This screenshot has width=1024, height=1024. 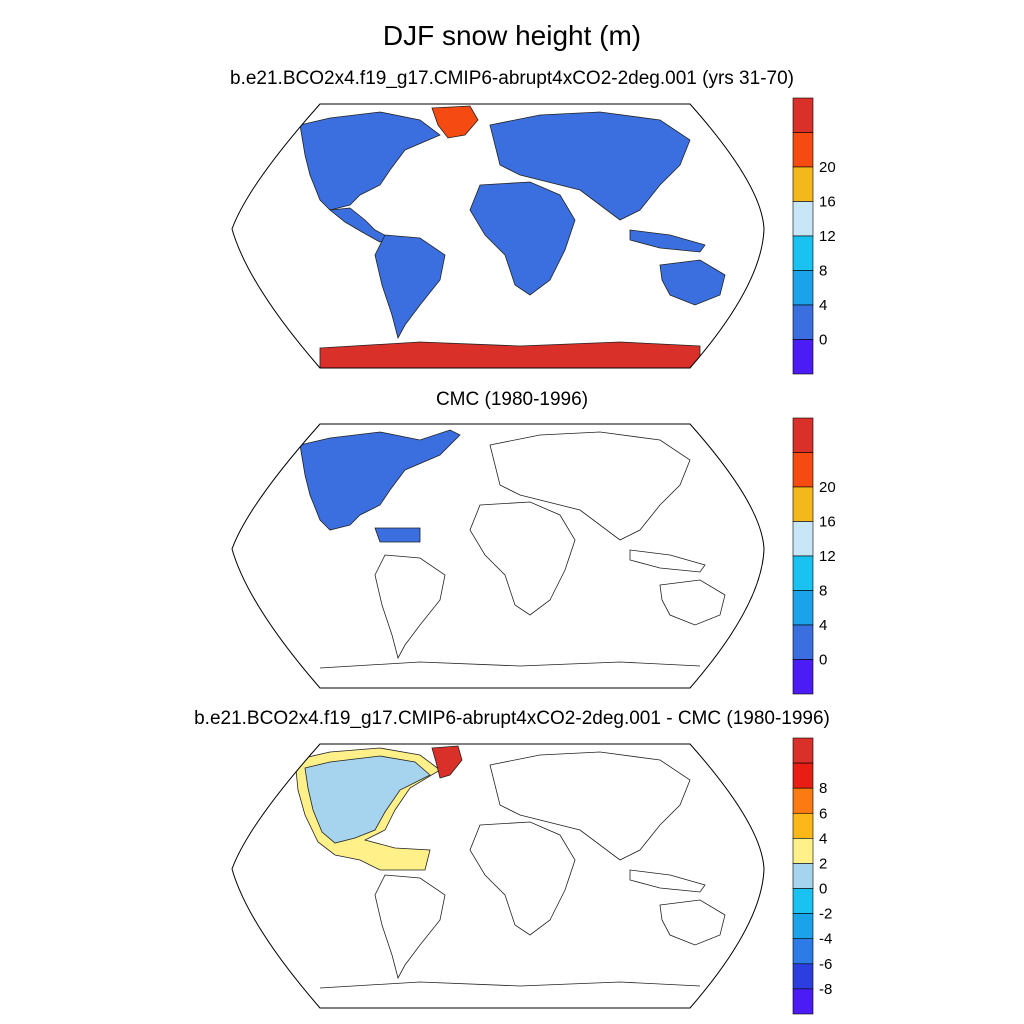 I want to click on australia-snow, so click(x=692, y=282).